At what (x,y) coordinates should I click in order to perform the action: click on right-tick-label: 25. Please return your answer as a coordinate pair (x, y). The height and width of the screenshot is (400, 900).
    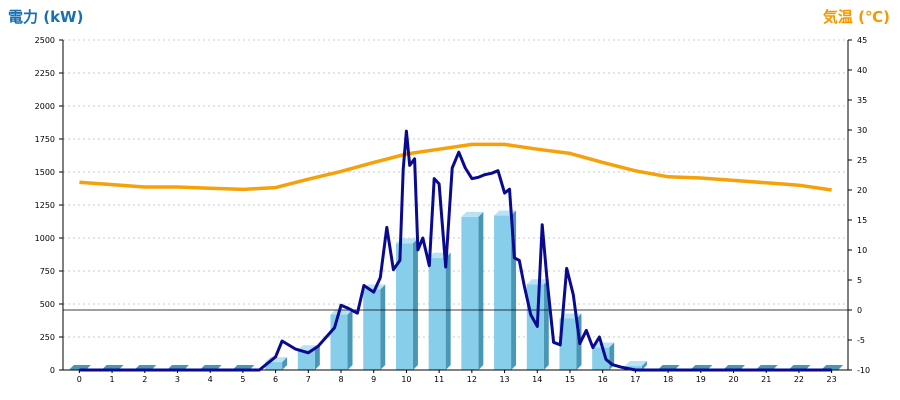
    Looking at the image, I should click on (862, 160).